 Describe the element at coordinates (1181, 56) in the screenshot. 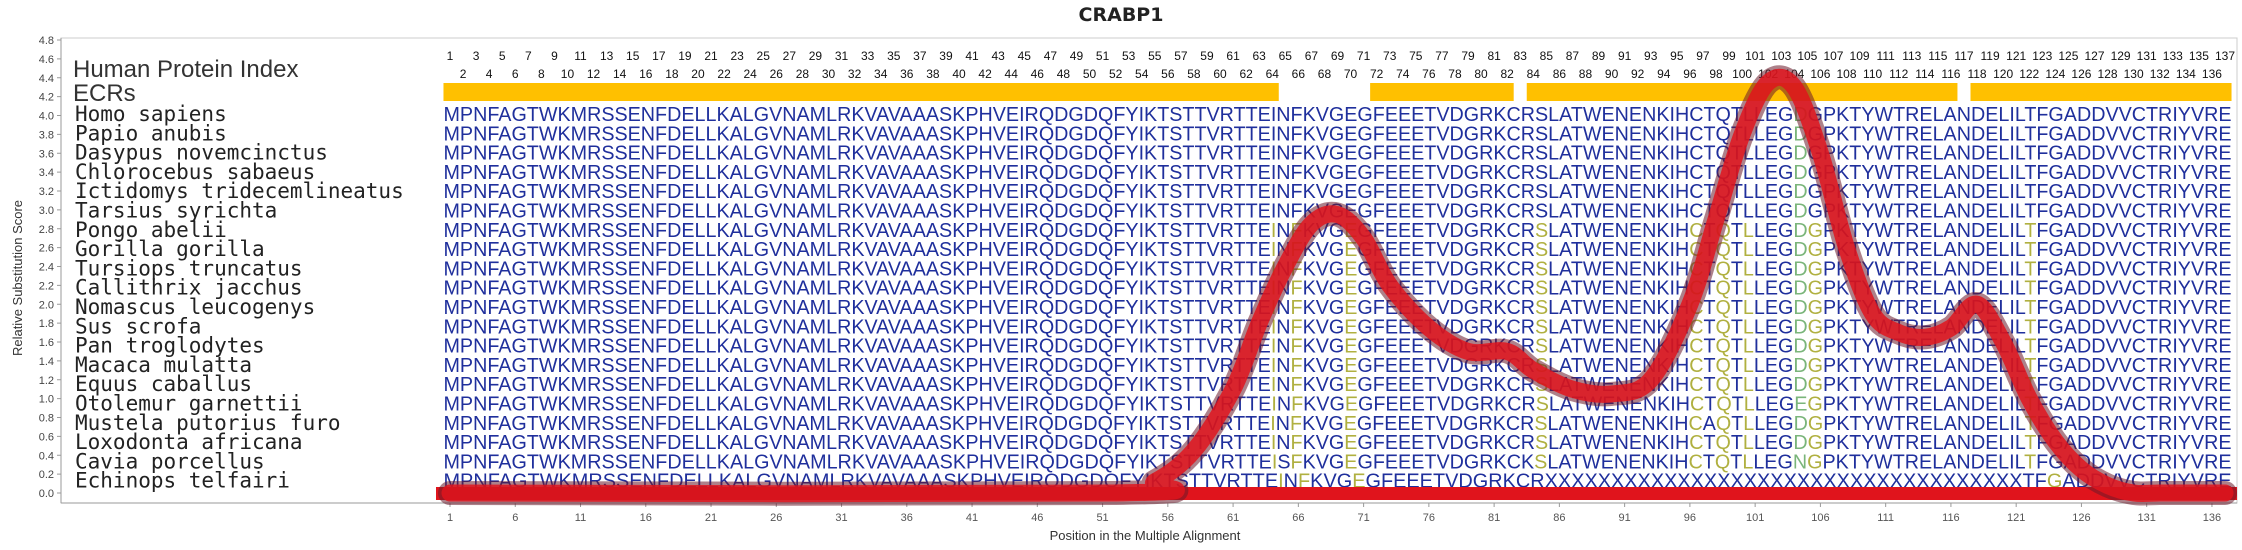

I see `hpi-number: 57` at that location.